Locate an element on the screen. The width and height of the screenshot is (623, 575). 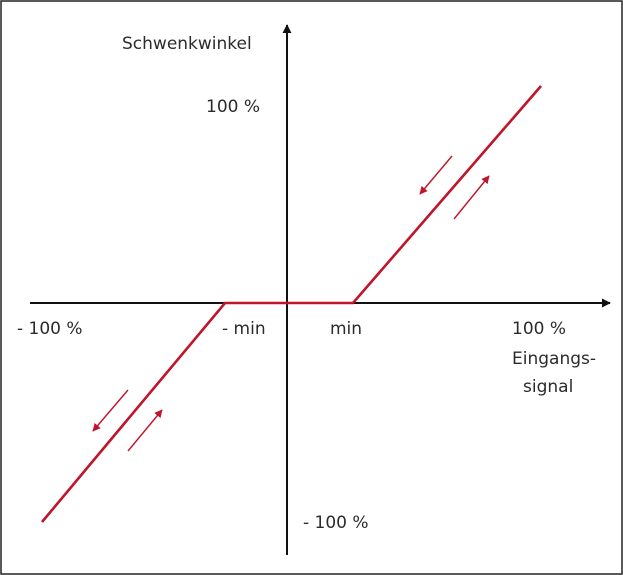
y-min-label: - 100 % is located at coordinates (336, 523).